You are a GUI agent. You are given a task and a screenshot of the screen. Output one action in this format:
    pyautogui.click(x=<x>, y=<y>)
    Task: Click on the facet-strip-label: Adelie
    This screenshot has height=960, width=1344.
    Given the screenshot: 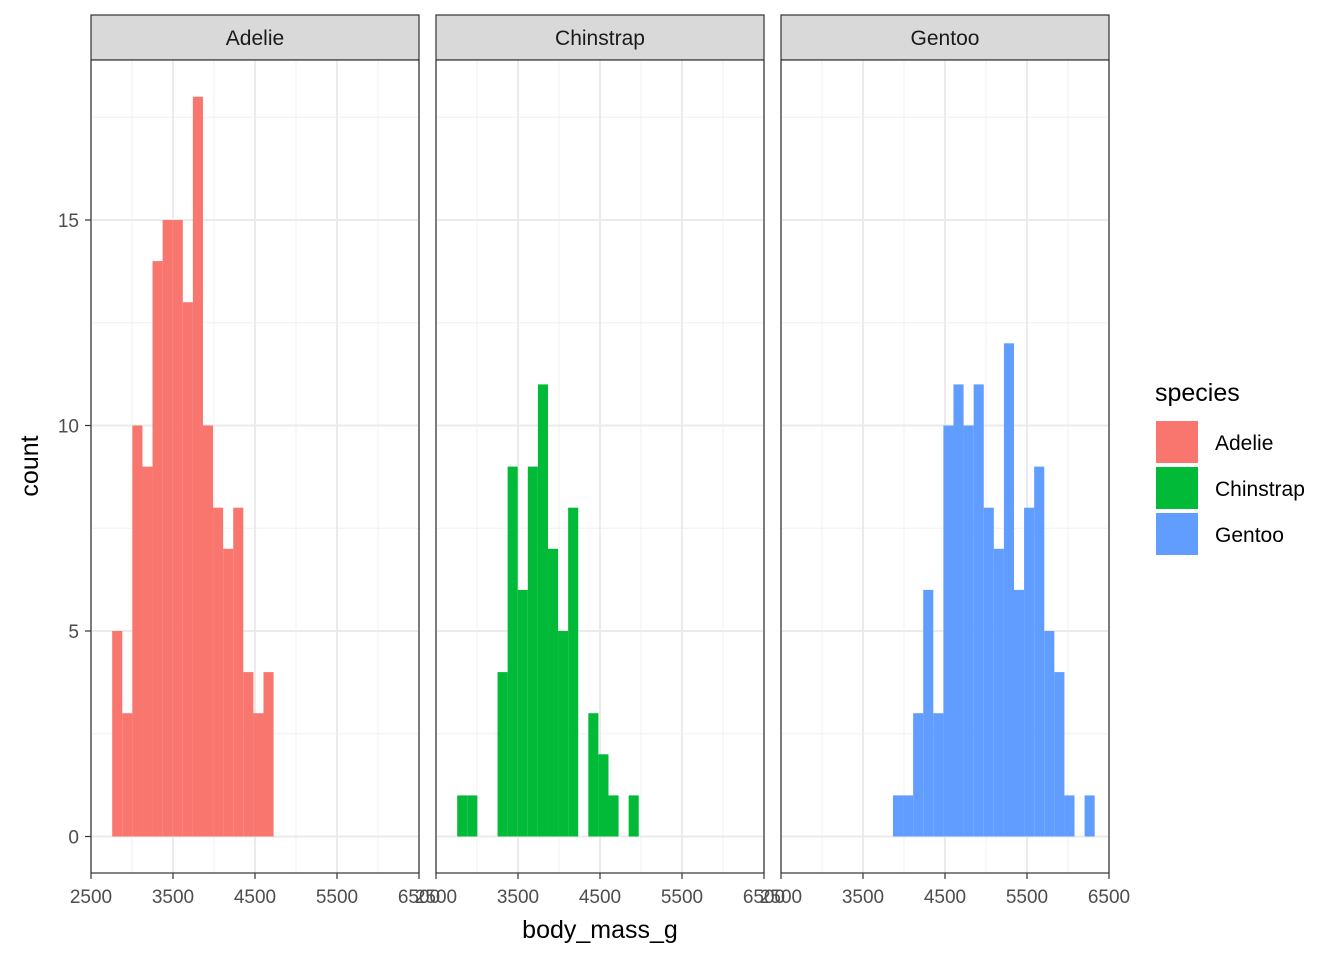 What is the action you would take?
    pyautogui.click(x=255, y=38)
    